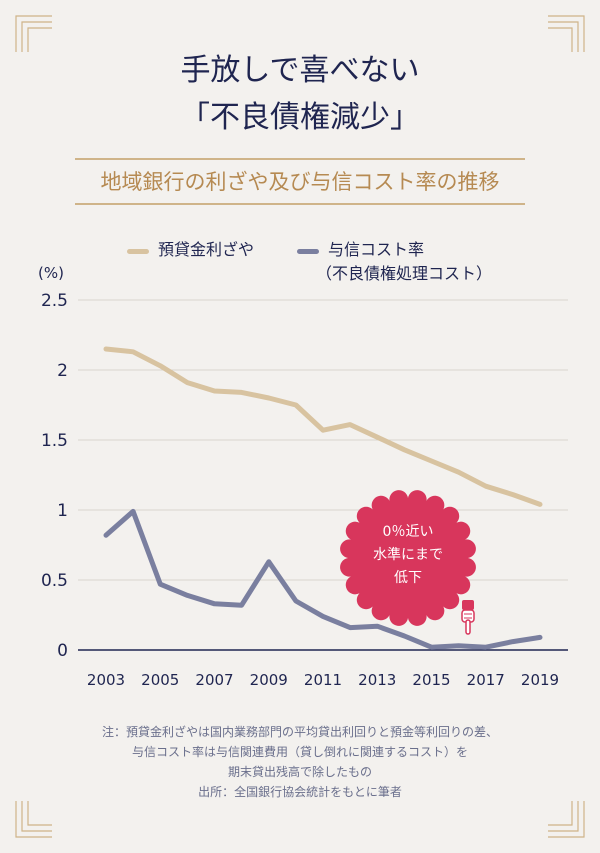  Describe the element at coordinates (206, 249) in the screenshot. I see `legend-label-series1: 預貸金利ざや` at that location.